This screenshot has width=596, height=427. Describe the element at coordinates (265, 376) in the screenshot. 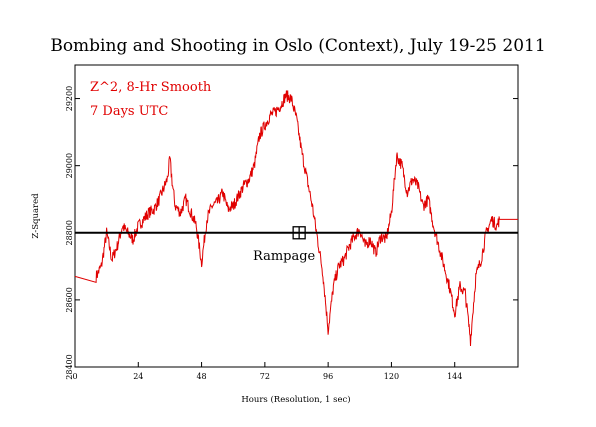

I see `x-tick-label: 72` at that location.